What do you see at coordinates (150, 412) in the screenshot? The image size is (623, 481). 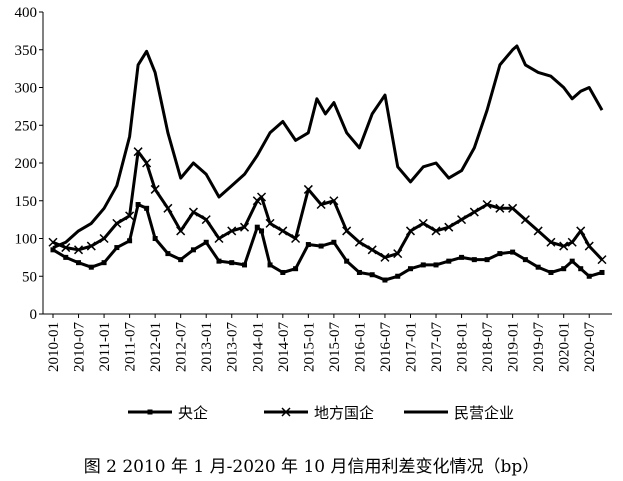 I see `legend-marker` at bounding box center [150, 412].